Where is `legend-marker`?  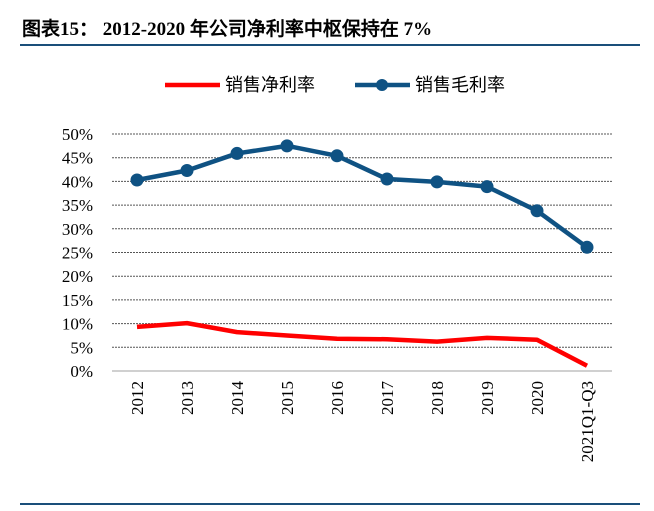
legend-marker is located at coordinates (382, 85).